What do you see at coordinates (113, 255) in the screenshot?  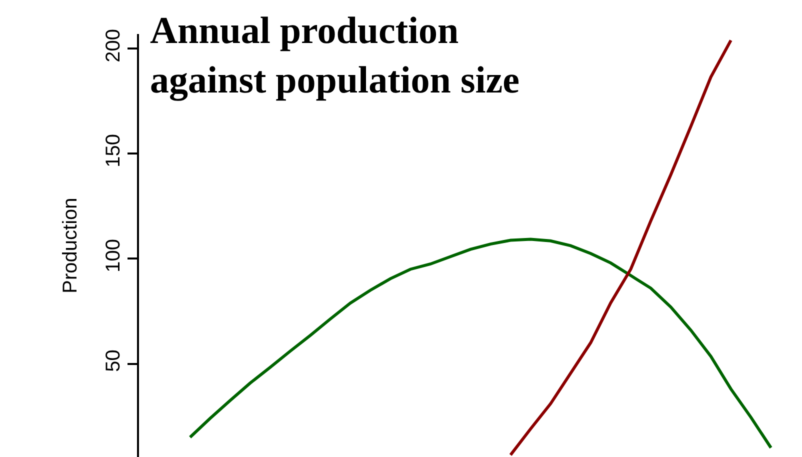 I see `y-tick-label: 100` at bounding box center [113, 255].